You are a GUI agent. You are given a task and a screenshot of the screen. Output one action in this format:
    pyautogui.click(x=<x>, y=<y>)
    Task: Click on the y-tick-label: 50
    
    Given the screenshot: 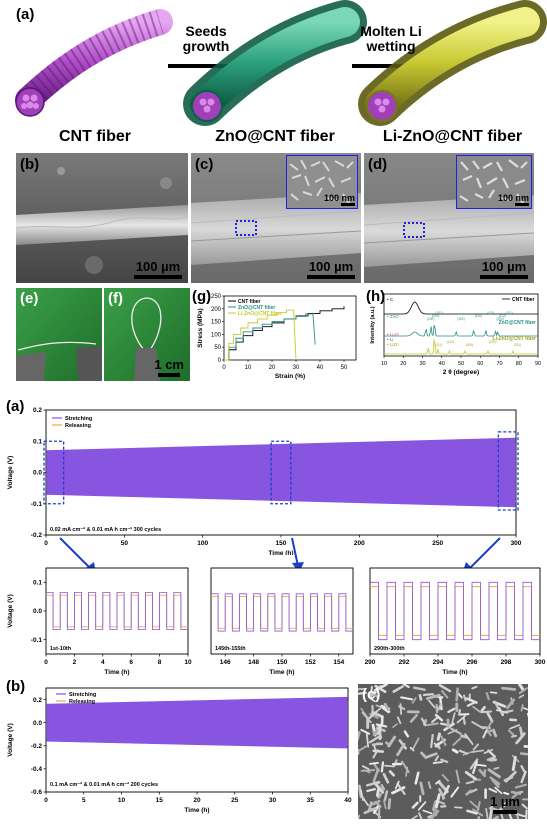 What is the action you would take?
    pyautogui.click(x=217, y=348)
    